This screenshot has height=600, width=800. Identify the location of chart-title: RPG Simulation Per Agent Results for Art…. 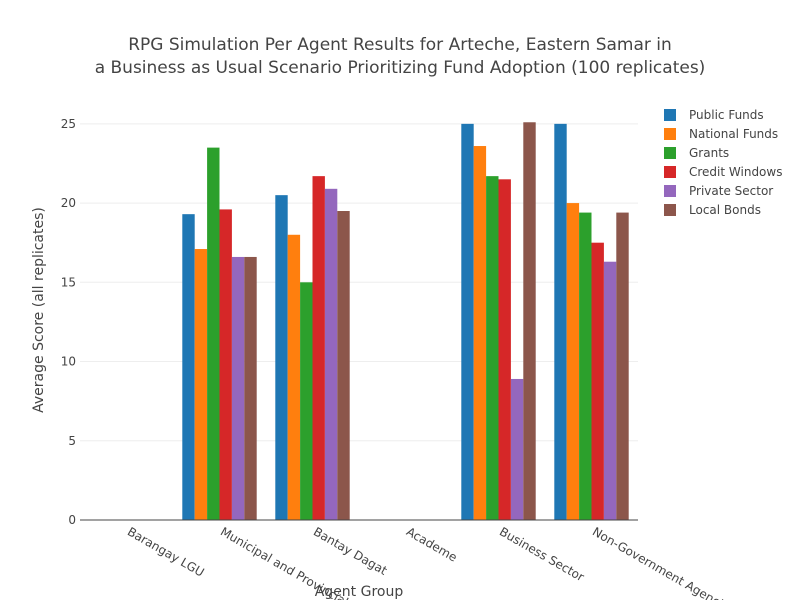
(400, 56).